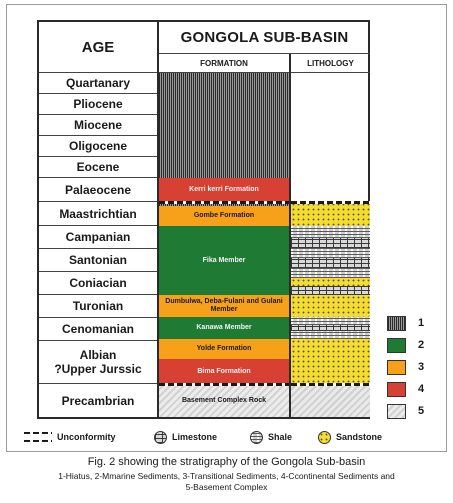 The height and width of the screenshot is (503, 453). I want to click on age-quaternary: Quartanary, so click(98, 83).